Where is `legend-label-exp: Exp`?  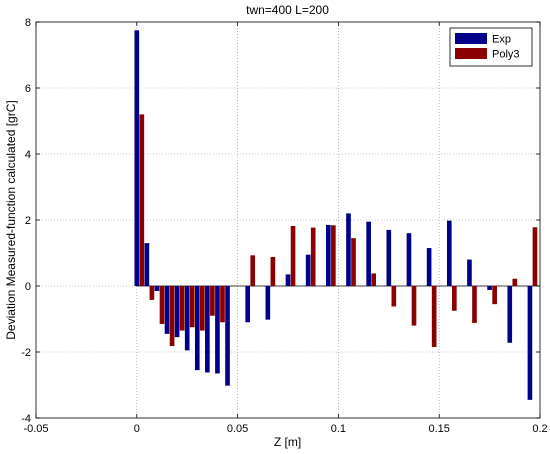
legend-label-exp: Exp is located at coordinates (501, 40).